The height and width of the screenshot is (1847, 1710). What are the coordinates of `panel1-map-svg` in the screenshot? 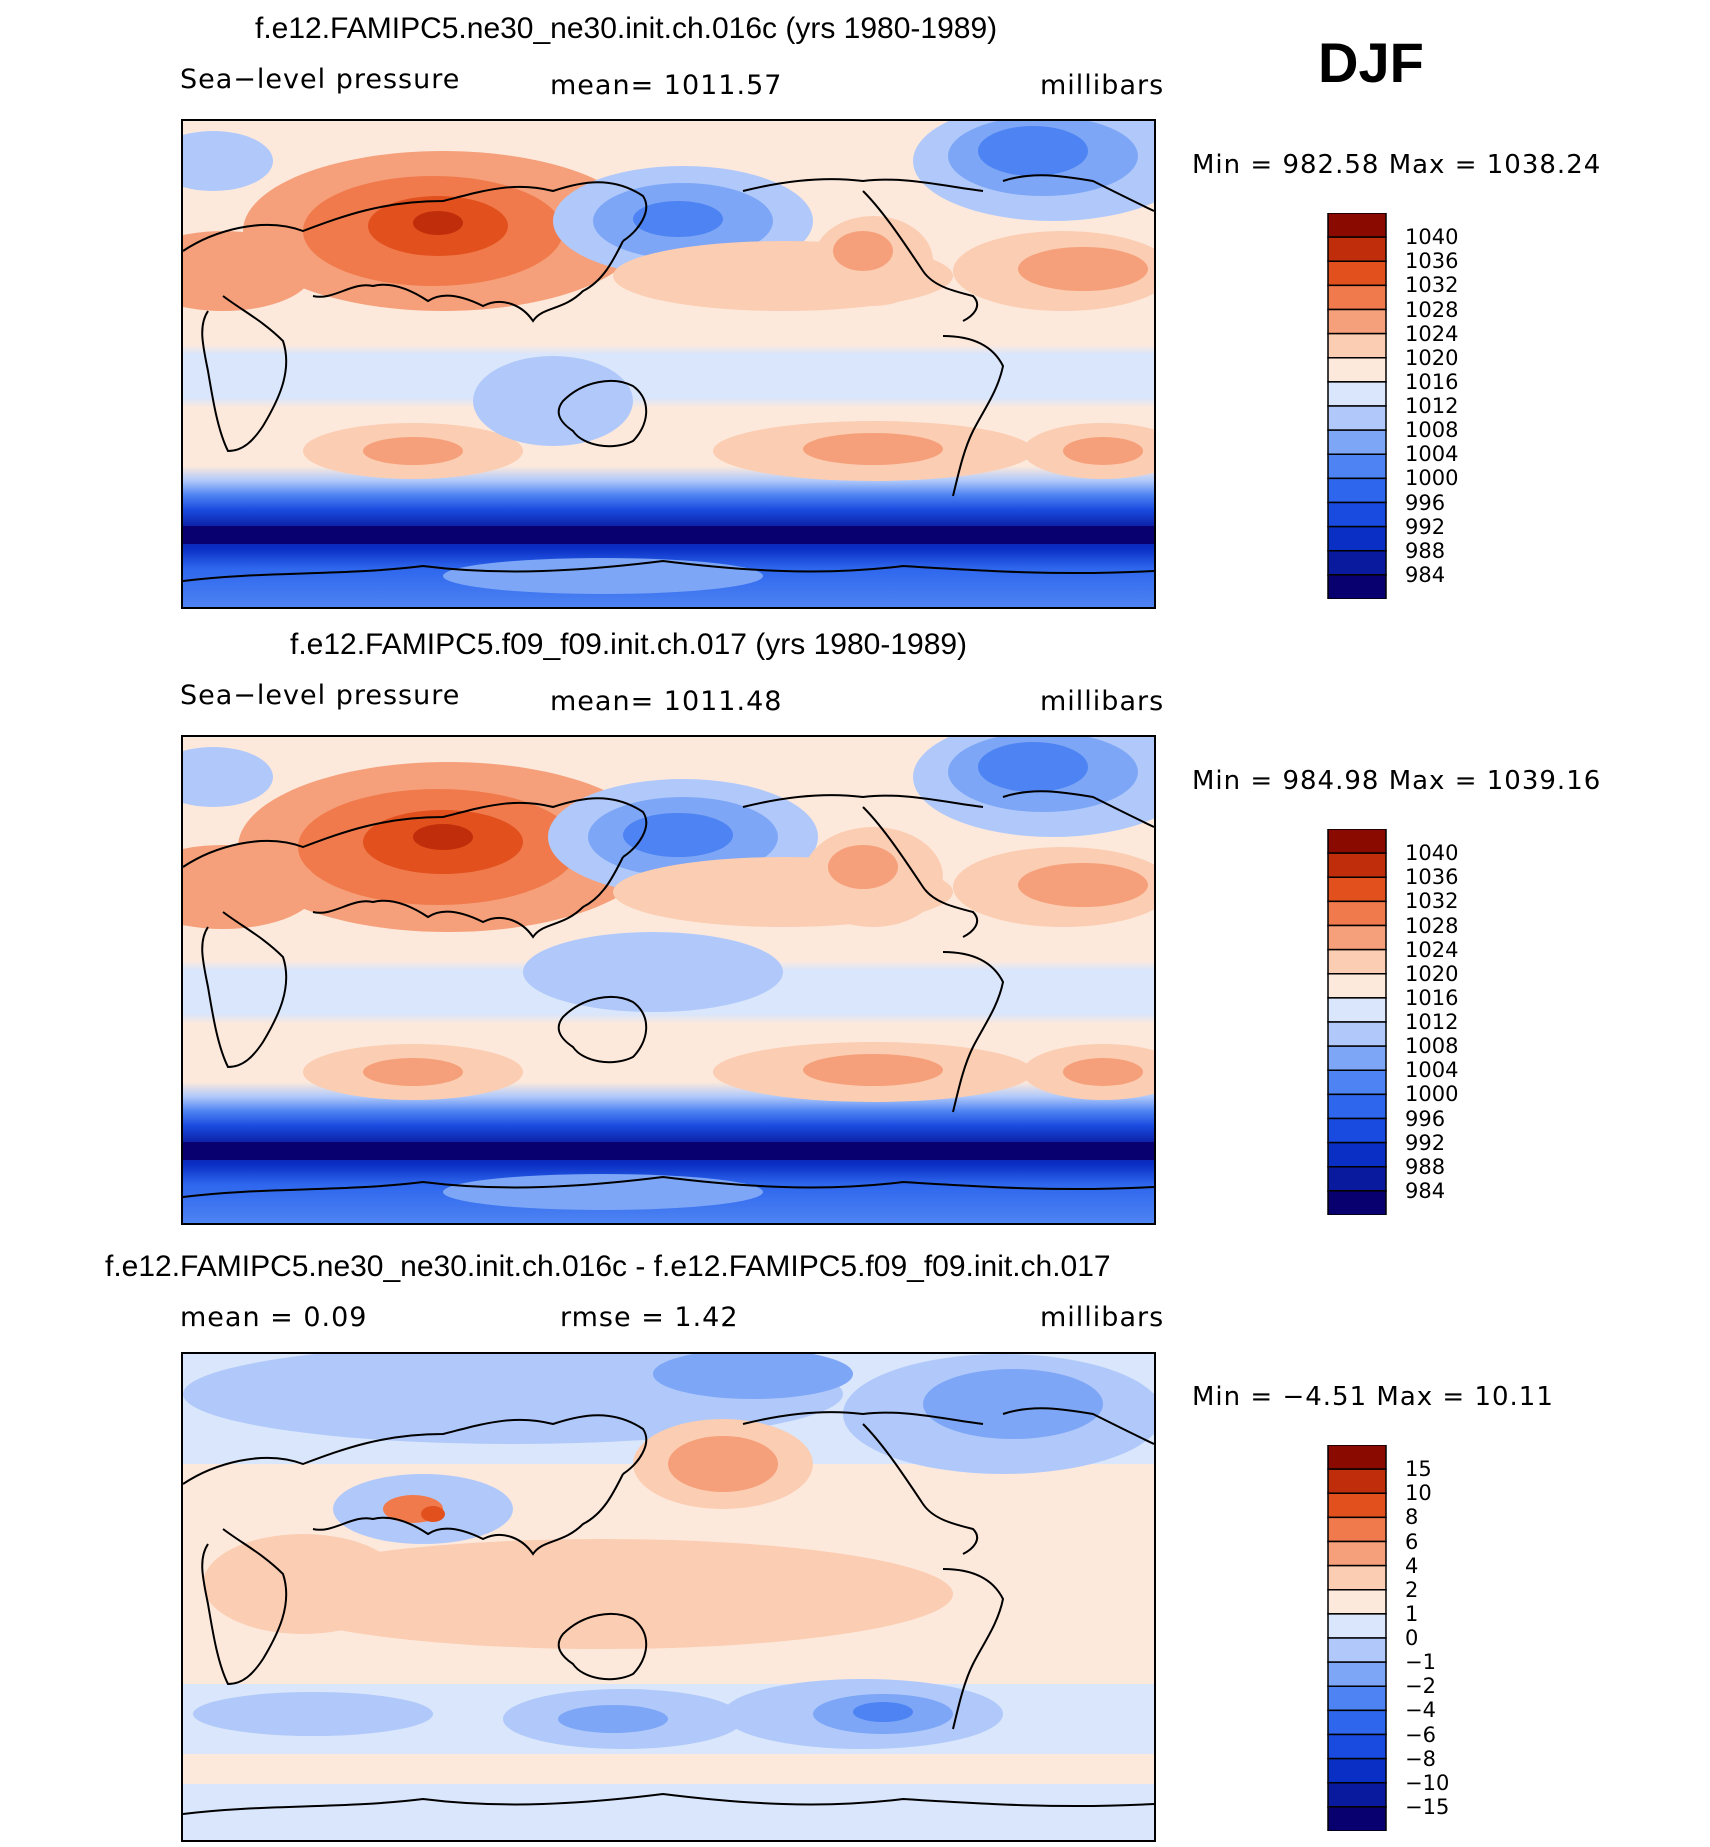 It's located at (668, 364).